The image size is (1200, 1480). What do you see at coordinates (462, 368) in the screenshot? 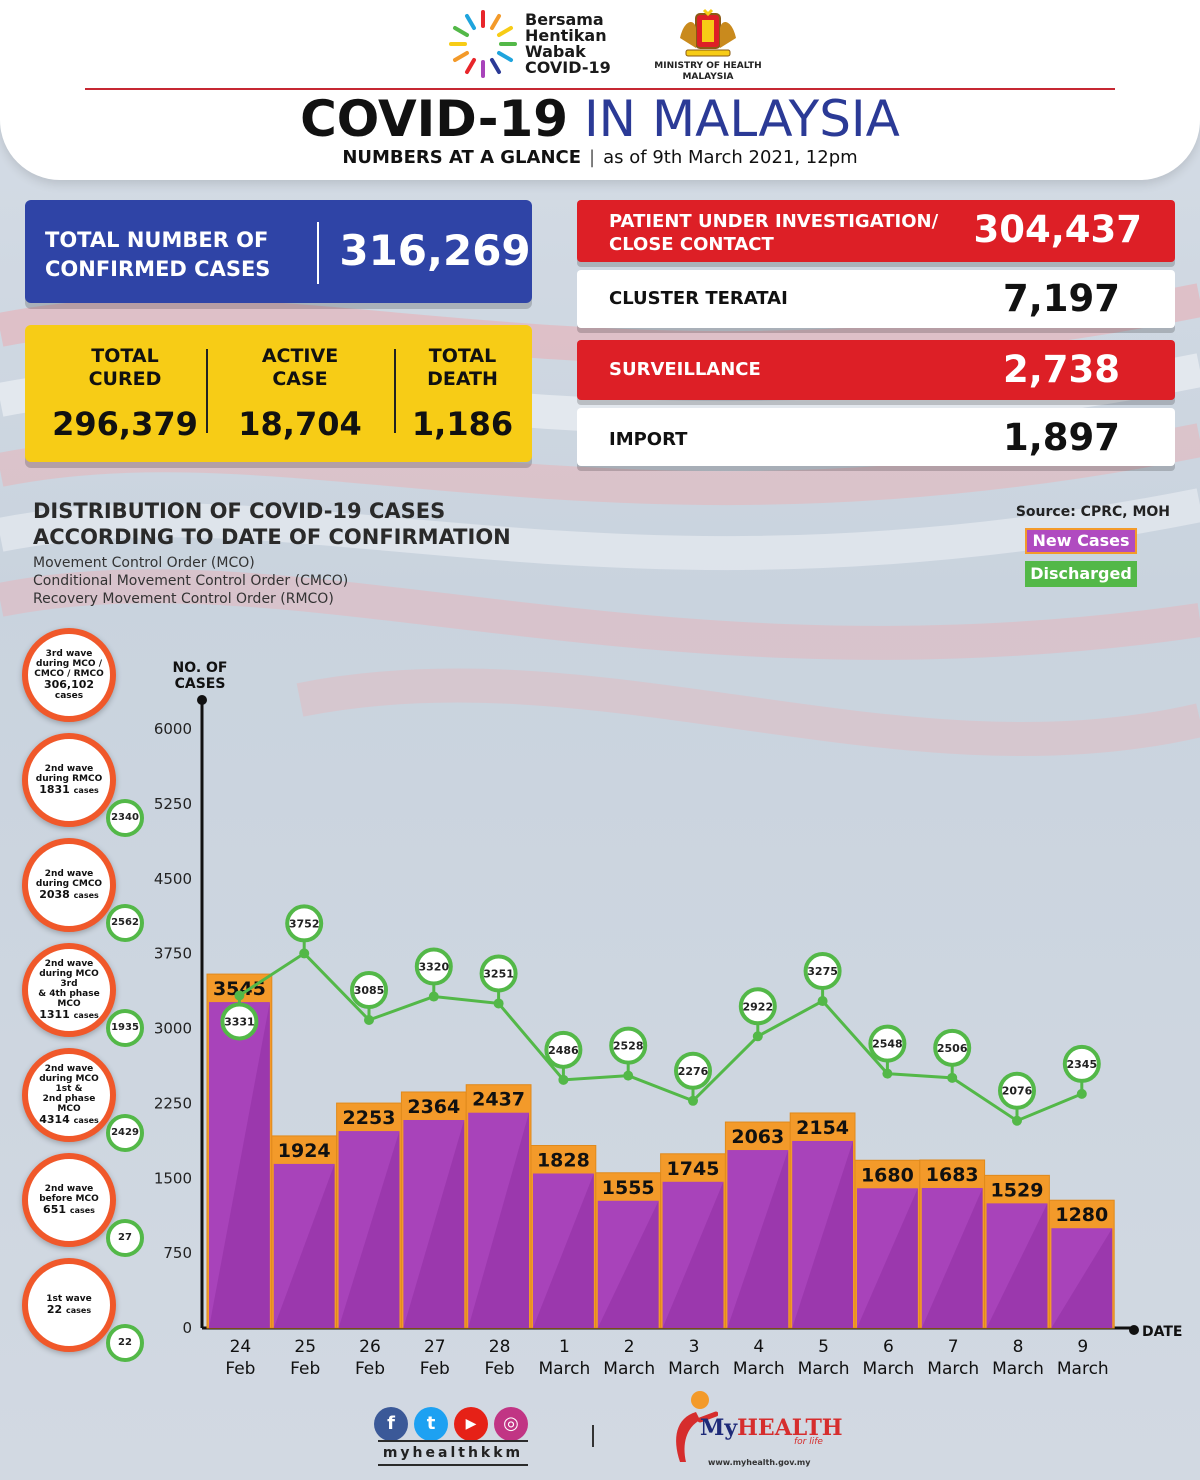
I see `total-death-label: TOTAL DEATH` at bounding box center [462, 368].